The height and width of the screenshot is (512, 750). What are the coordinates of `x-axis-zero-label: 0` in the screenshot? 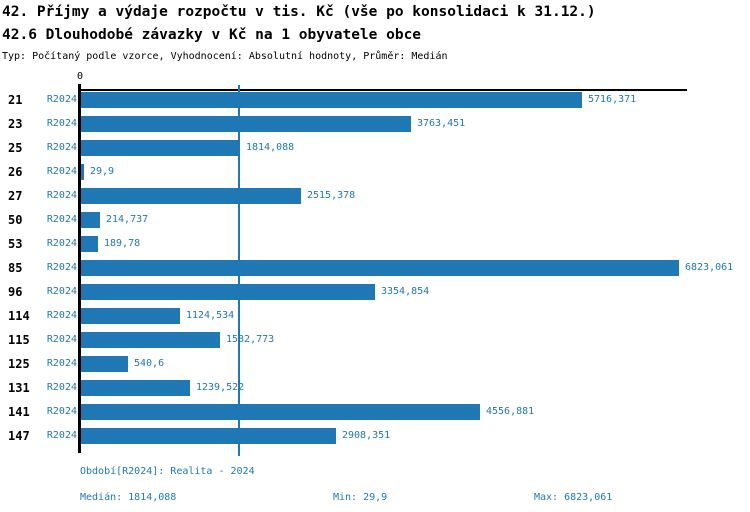 It's located at (80, 76).